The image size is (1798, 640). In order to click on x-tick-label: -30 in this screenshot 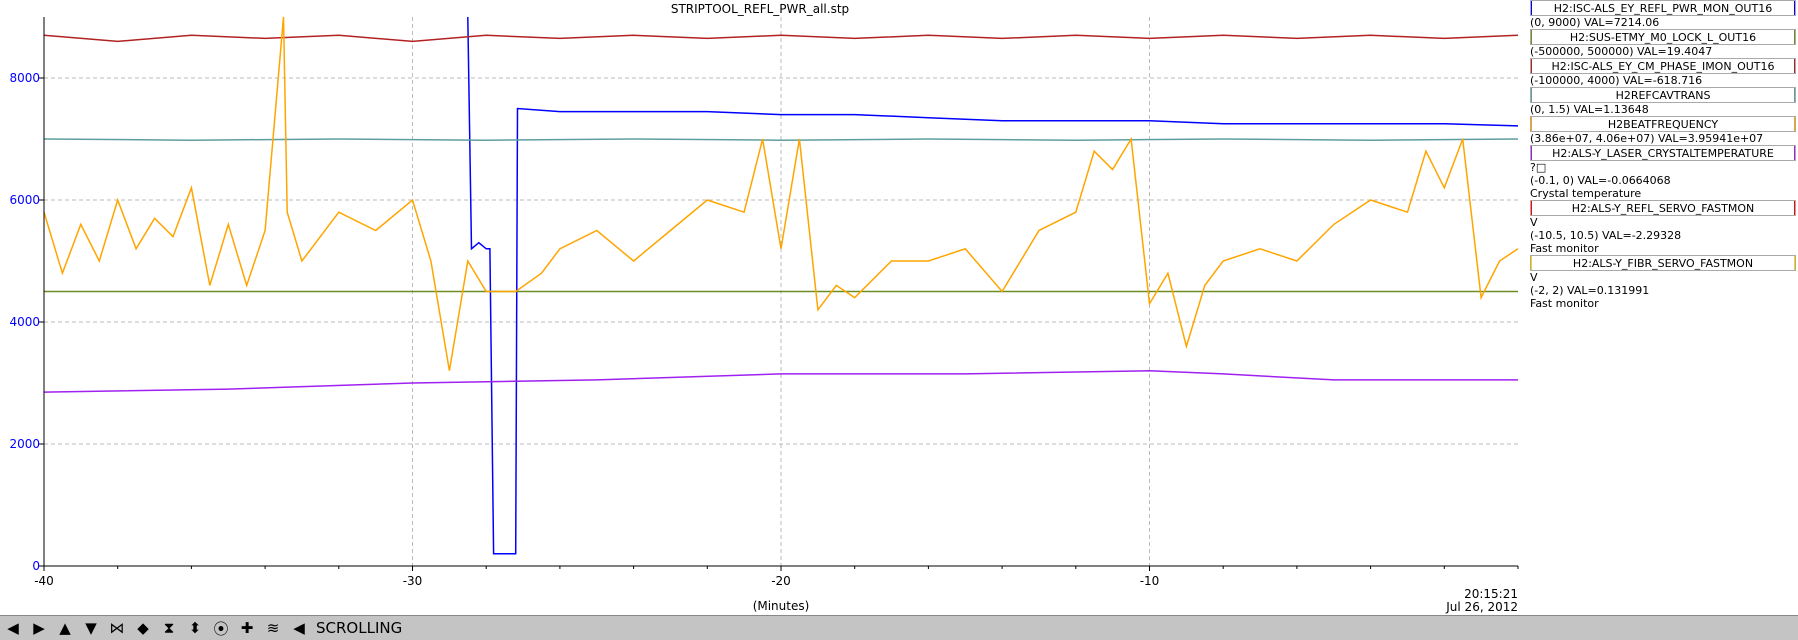, I will do `click(413, 581)`.